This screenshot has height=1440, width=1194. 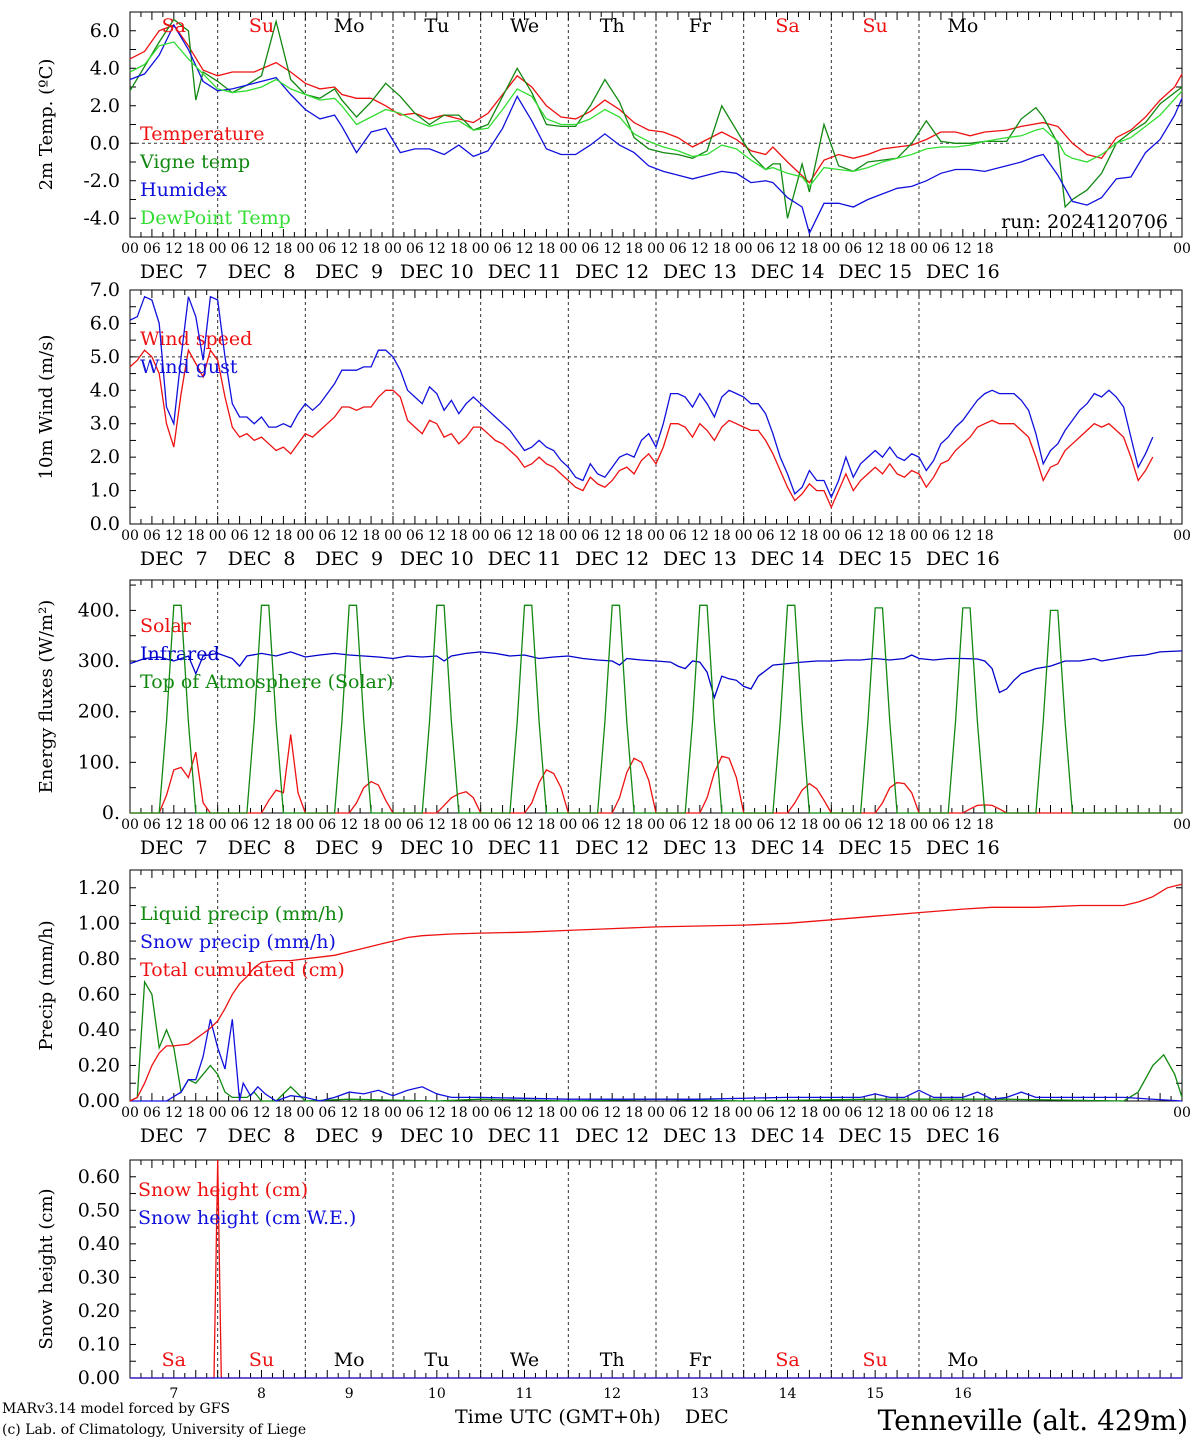 What do you see at coordinates (525, 848) in the screenshot?
I see `date-label: DEC 11` at bounding box center [525, 848].